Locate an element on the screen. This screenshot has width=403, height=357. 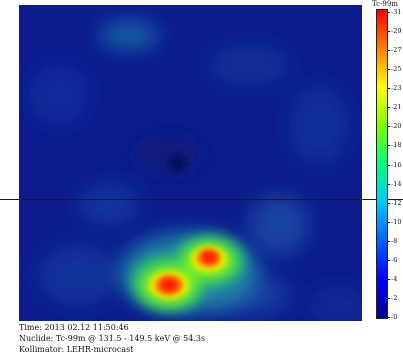
colorbar-title: Tc-99m is located at coordinates (385, 4).